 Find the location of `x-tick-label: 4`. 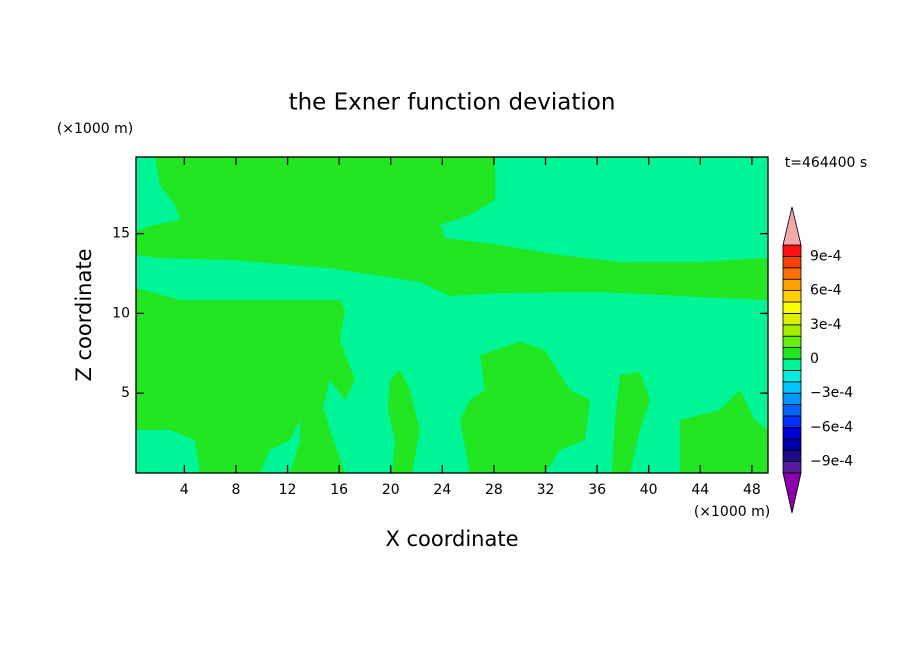

x-tick-label: 4 is located at coordinates (184, 490).